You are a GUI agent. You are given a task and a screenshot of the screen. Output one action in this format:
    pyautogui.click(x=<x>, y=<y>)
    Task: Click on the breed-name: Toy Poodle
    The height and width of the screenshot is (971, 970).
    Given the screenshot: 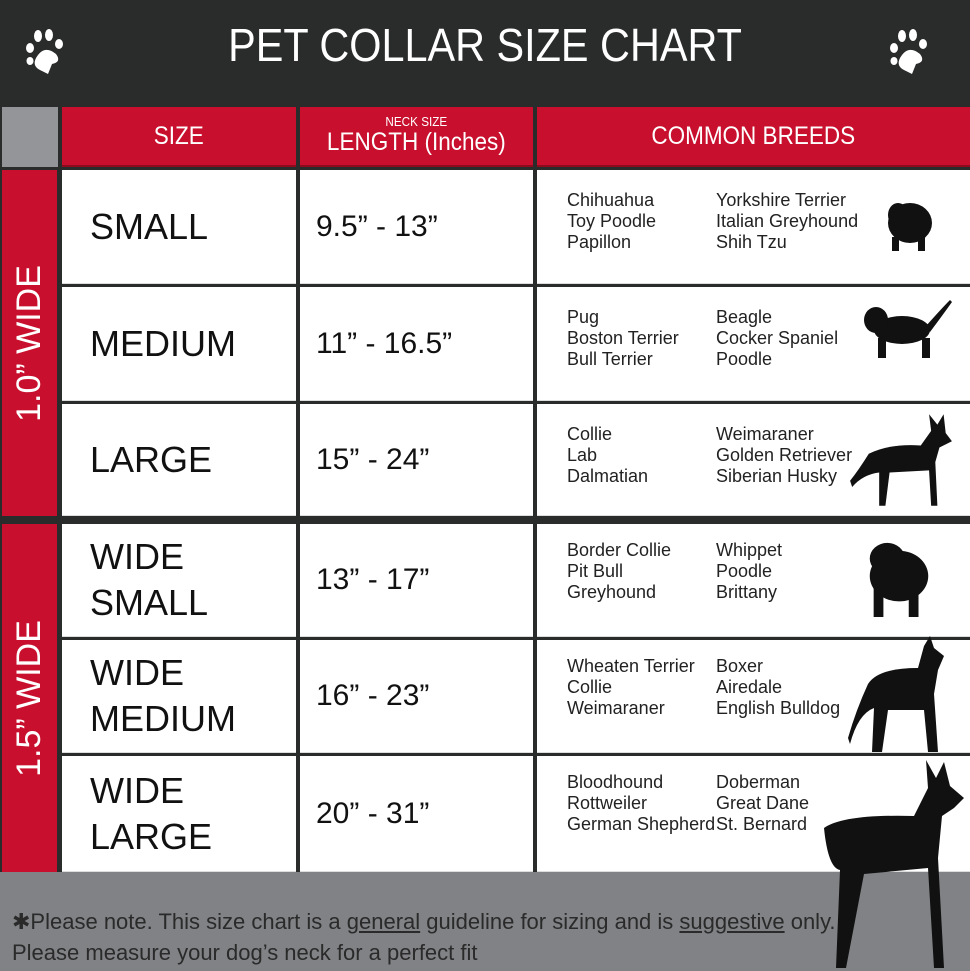 What is the action you would take?
    pyautogui.click(x=612, y=221)
    